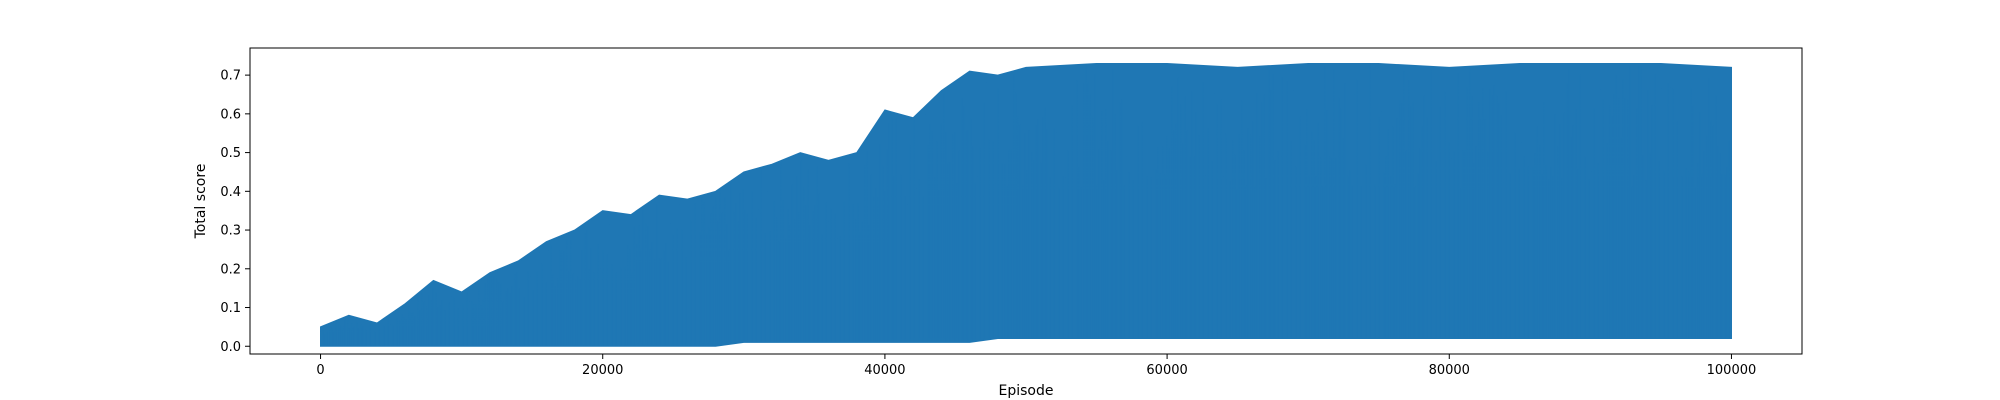  I want to click on x-tick-label: 20000, so click(602, 370).